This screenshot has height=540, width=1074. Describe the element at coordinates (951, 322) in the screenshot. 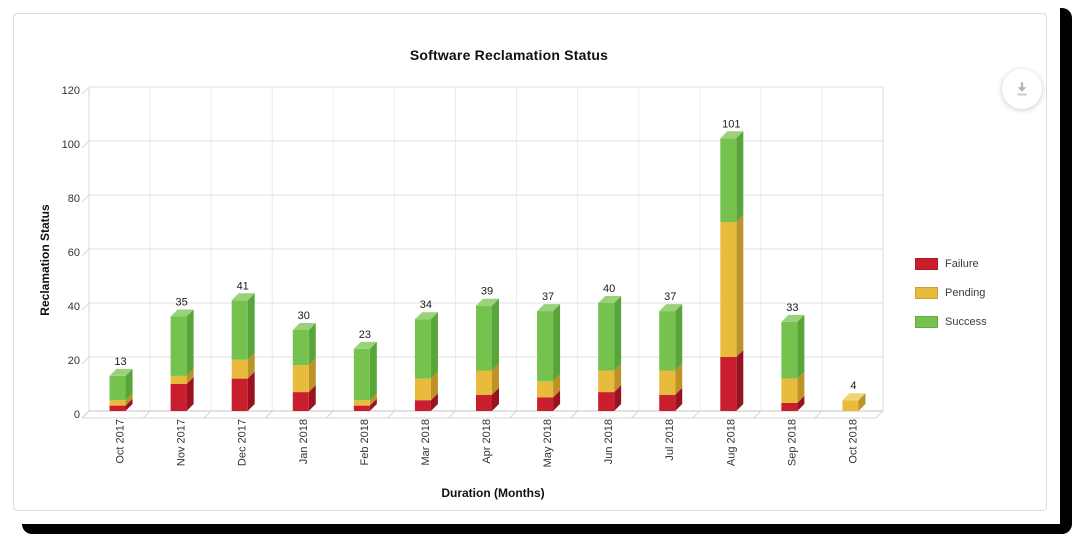

I see `legend-item-success: Success` at that location.